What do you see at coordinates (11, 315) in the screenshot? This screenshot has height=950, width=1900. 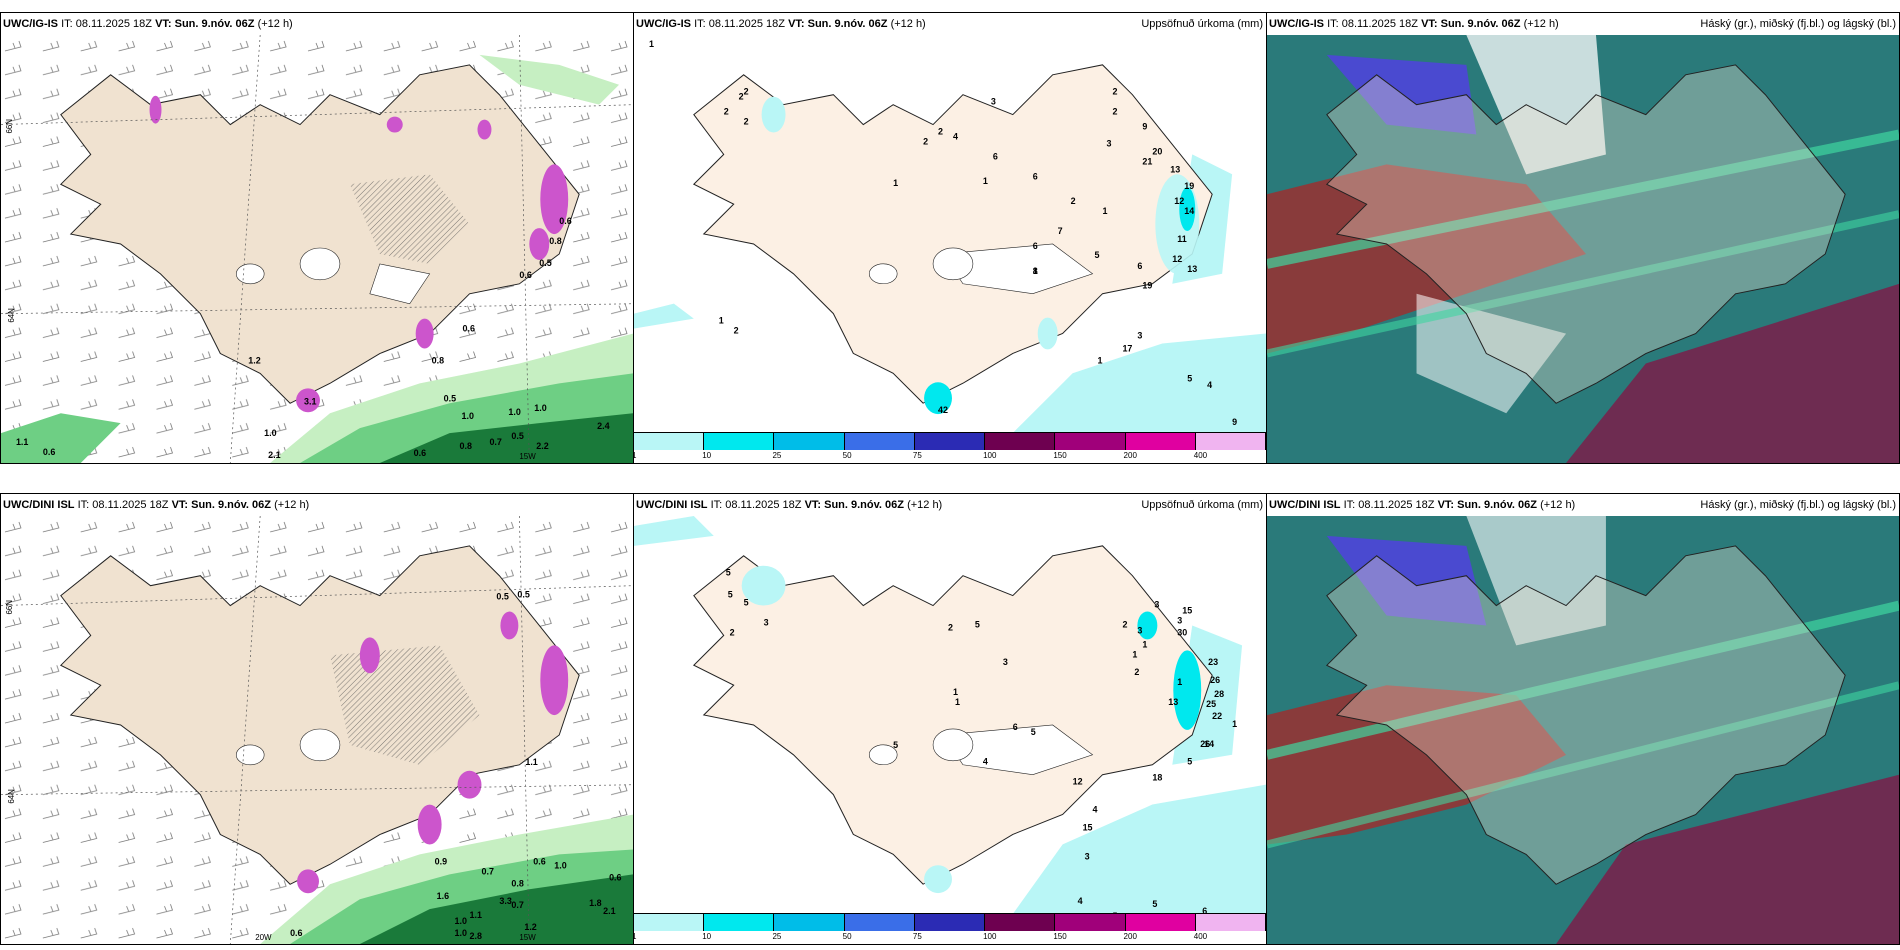 I see `lat-label-64: 64N` at bounding box center [11, 315].